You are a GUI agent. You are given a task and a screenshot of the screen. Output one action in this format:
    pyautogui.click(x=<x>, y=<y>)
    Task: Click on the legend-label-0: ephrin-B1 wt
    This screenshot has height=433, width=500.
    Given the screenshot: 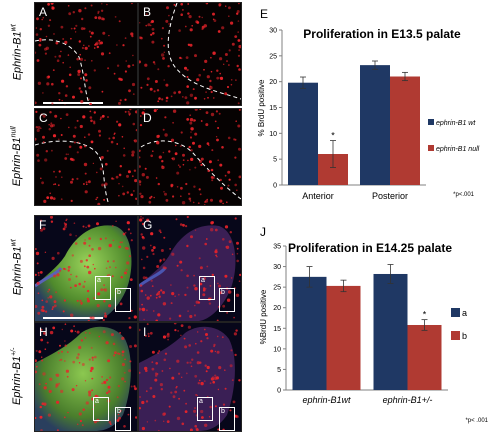 What is the action you would take?
    pyautogui.click(x=456, y=123)
    